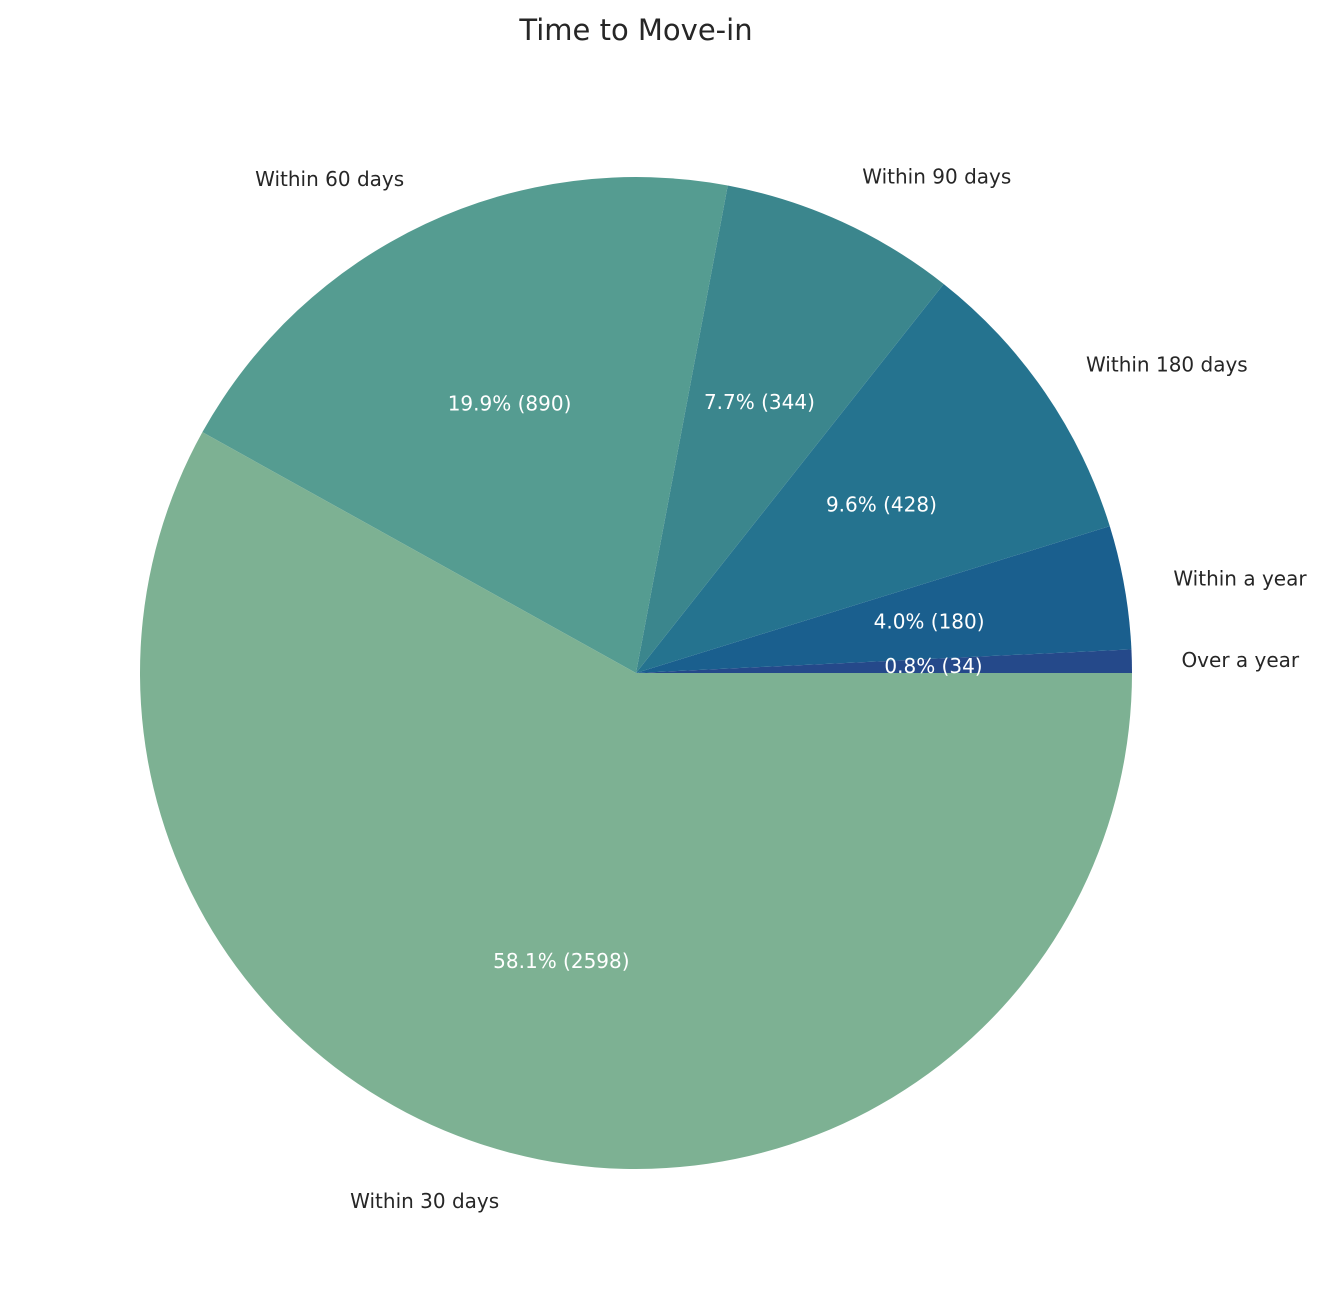 The width and height of the screenshot is (1337, 1309). Describe the element at coordinates (1240, 578) in the screenshot. I see `slice-label-within-a-year: Within a year` at that location.